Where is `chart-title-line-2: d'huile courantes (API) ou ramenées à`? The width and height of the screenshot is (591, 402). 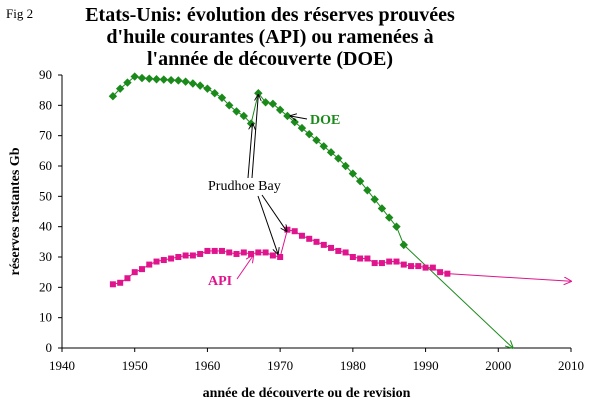
chart-title-line-2: d'huile courantes (API) ou ramenées à is located at coordinates (270, 37).